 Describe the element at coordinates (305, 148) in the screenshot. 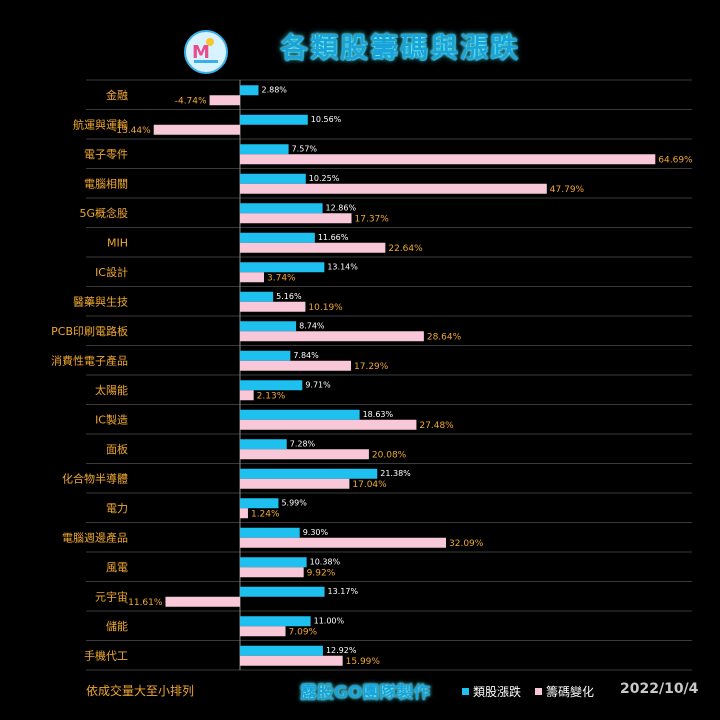

I see `data-label-sector-change: 7.57%` at that location.